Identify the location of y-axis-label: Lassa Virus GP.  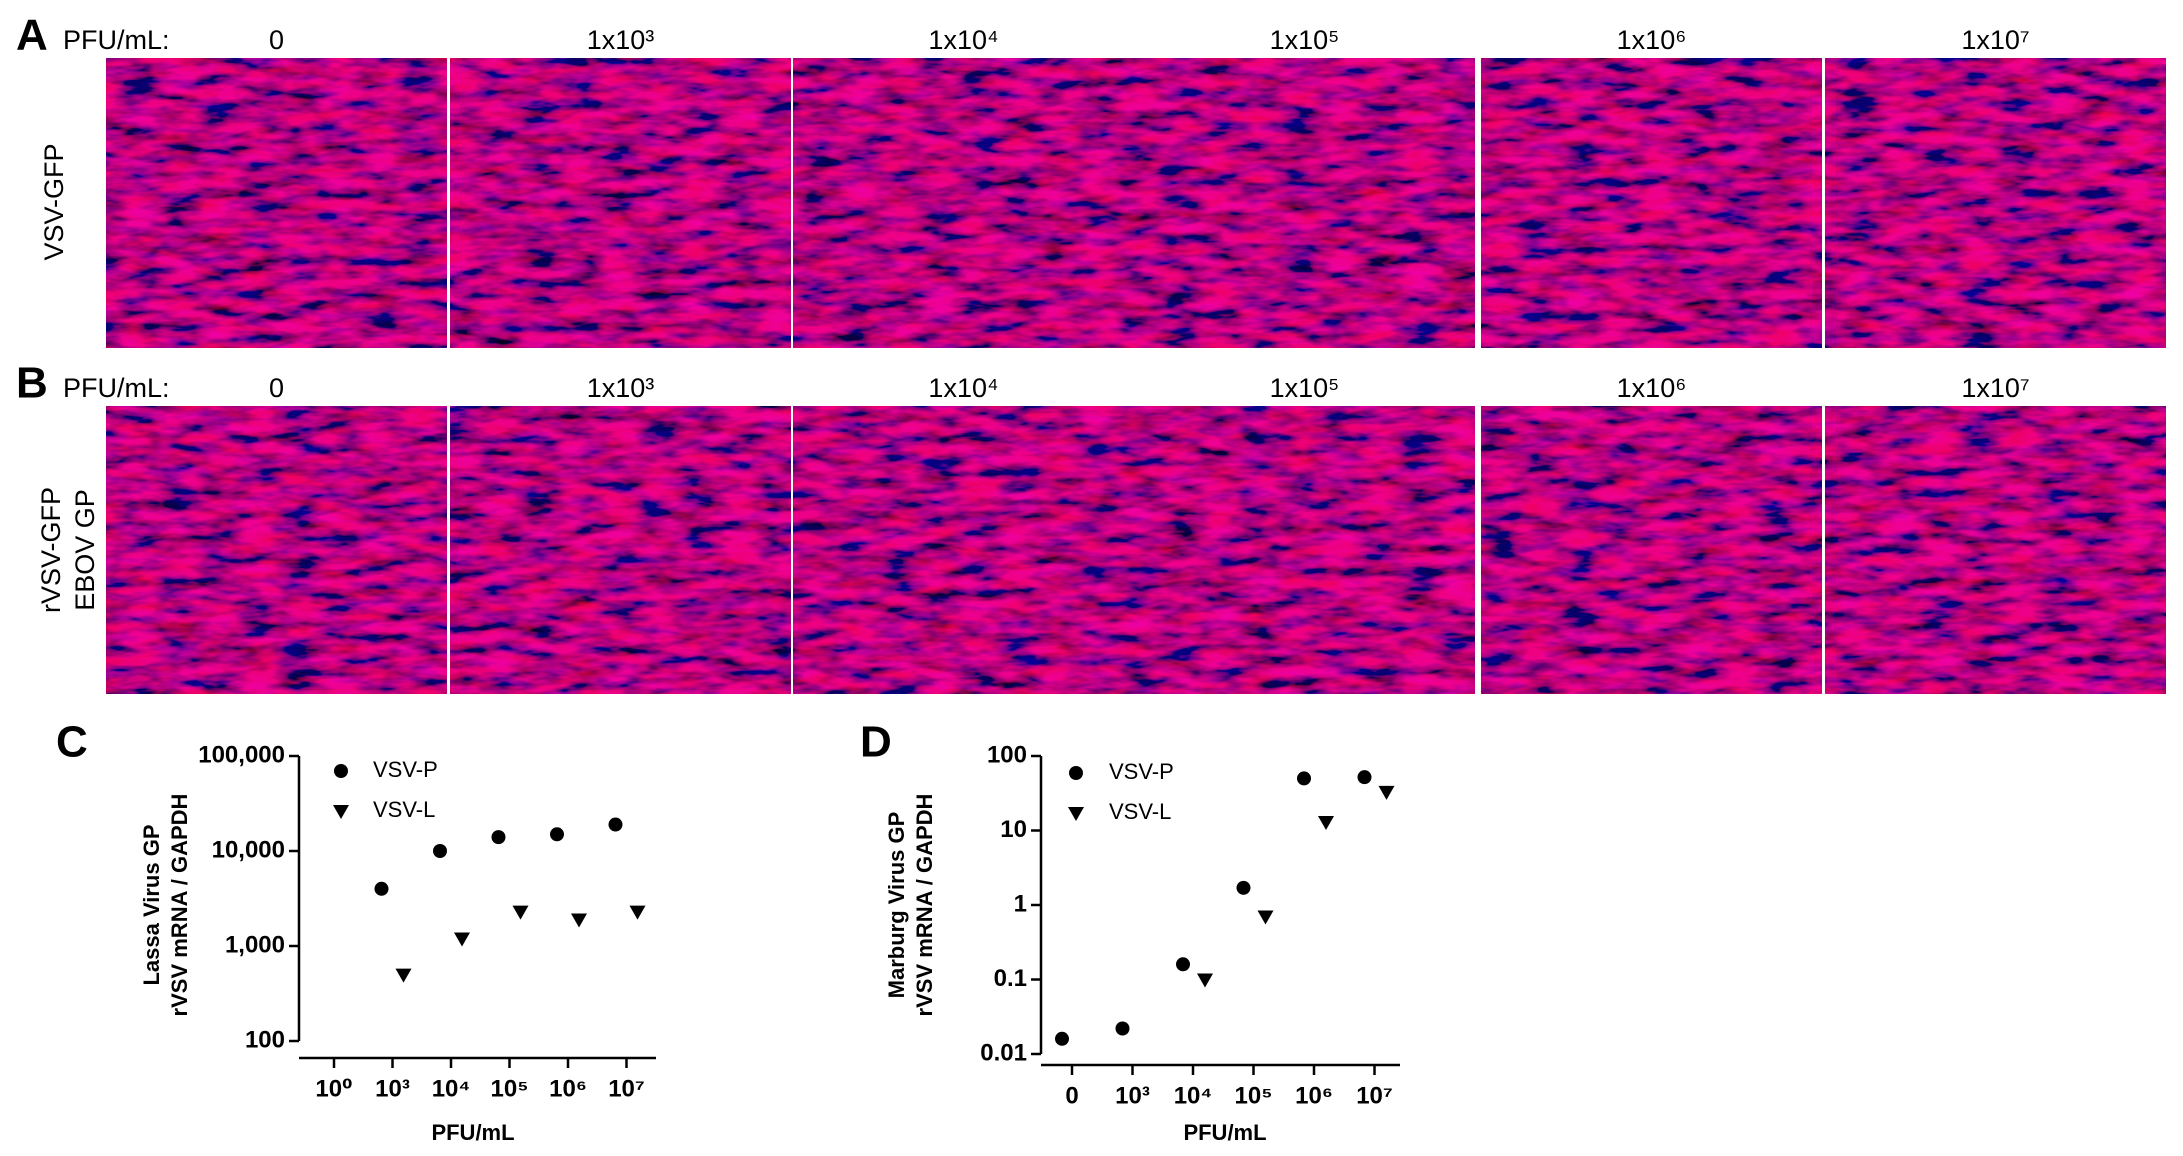
(151, 904).